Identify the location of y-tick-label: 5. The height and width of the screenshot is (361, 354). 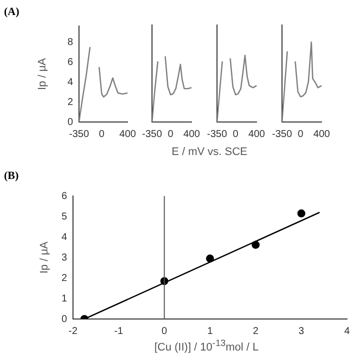
(64, 216).